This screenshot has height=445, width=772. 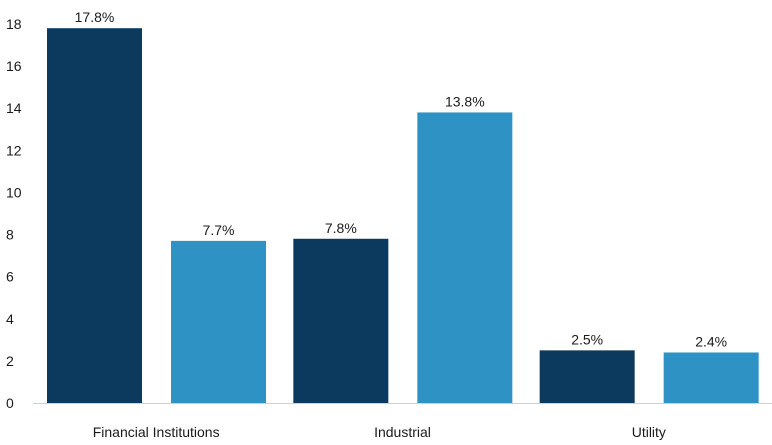 What do you see at coordinates (10, 235) in the screenshot?
I see `y-tick-label: 8` at bounding box center [10, 235].